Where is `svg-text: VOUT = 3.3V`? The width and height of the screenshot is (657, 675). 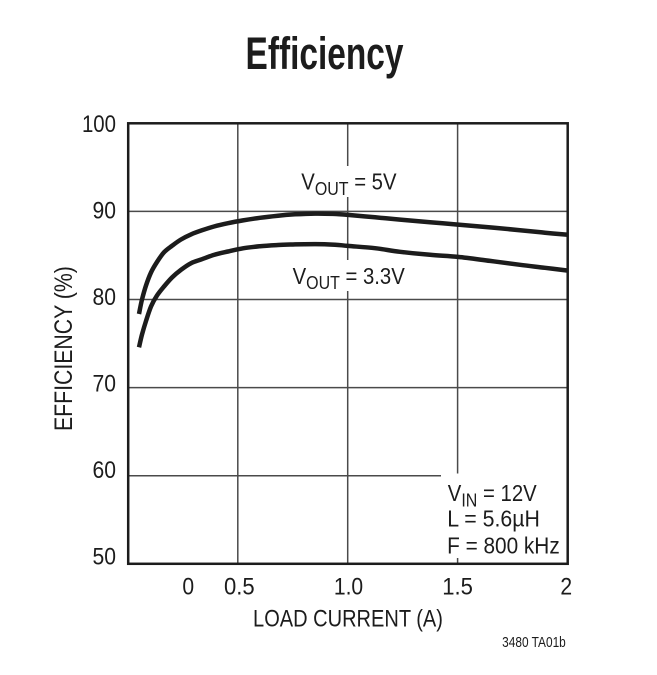
svg-text: VOUT = 3.3V is located at coordinates (349, 277).